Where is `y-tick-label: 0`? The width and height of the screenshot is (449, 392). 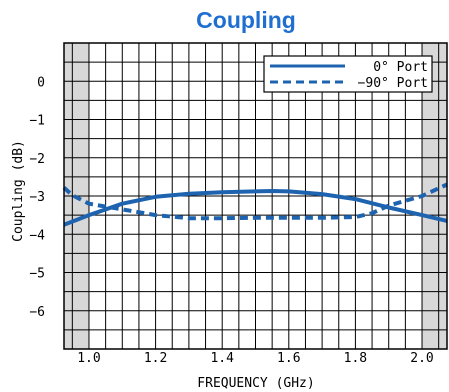
y-tick-label: 0 is located at coordinates (41, 82).